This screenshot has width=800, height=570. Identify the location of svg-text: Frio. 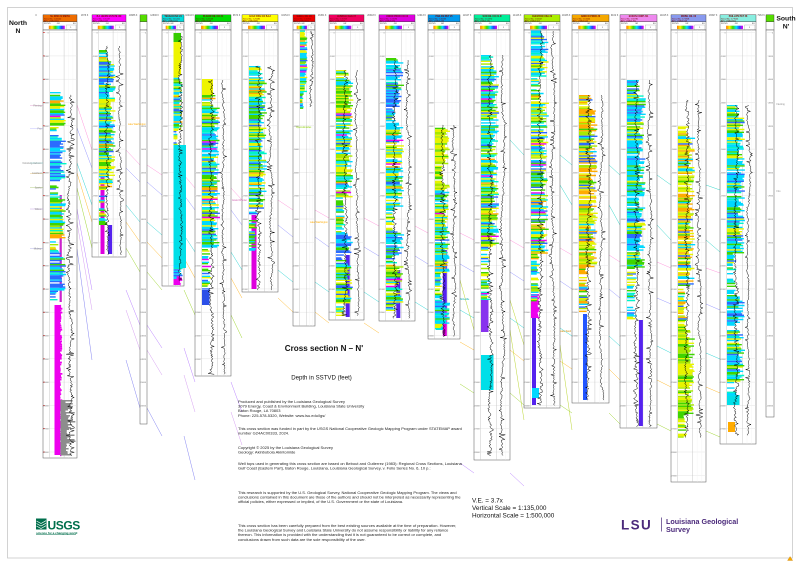
(40, 128).